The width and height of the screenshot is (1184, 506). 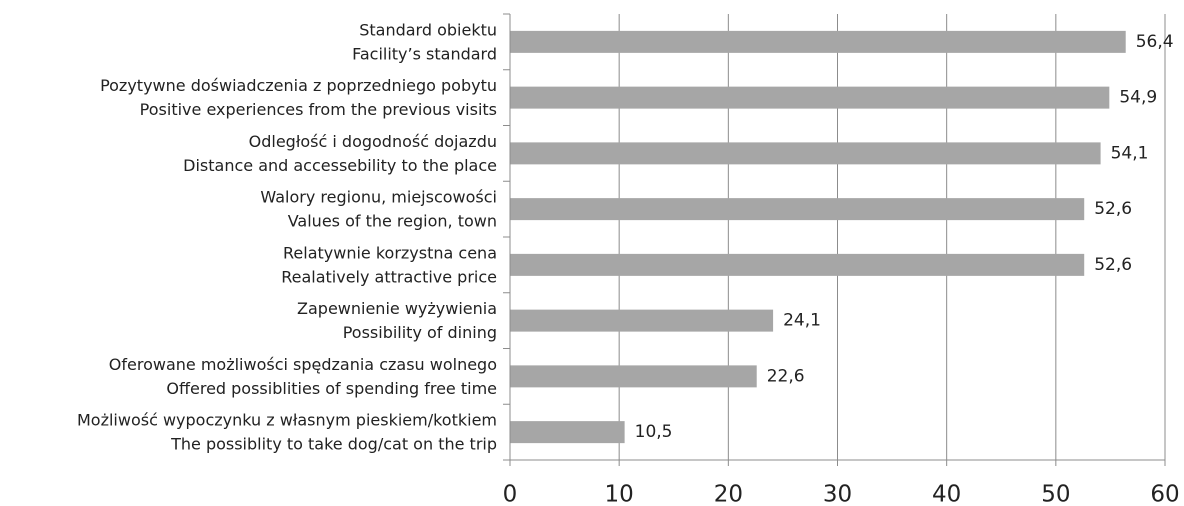 I want to click on category-label: Distance and accessebility to the place, so click(x=340, y=165).